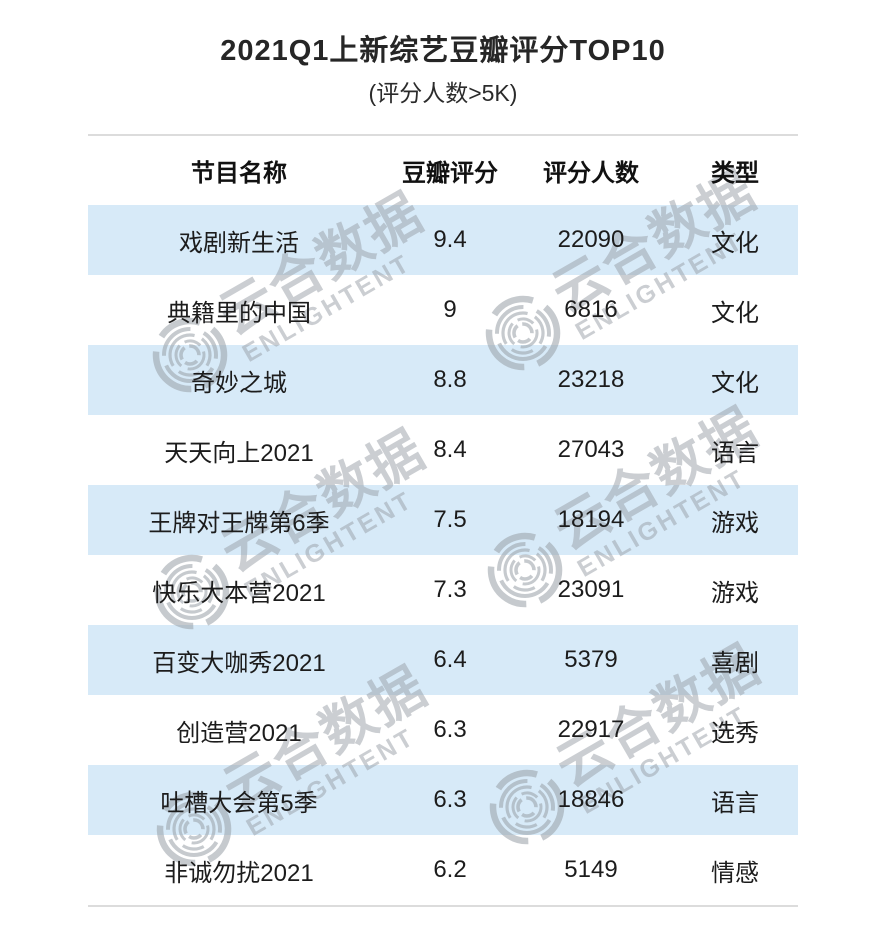 The image size is (886, 938). Describe the element at coordinates (591, 729) in the screenshot. I see `cell-rater-count: 22917` at that location.